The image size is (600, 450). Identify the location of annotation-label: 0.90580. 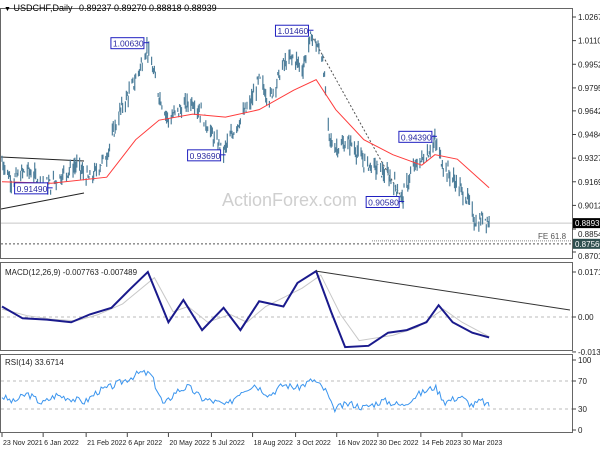
(383, 202).